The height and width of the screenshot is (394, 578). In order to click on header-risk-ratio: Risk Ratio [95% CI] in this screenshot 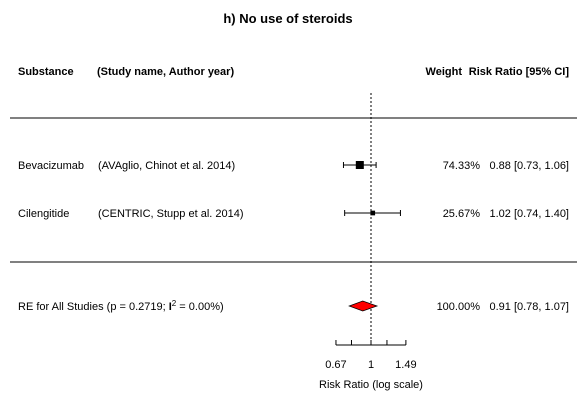, I will do `click(519, 72)`.